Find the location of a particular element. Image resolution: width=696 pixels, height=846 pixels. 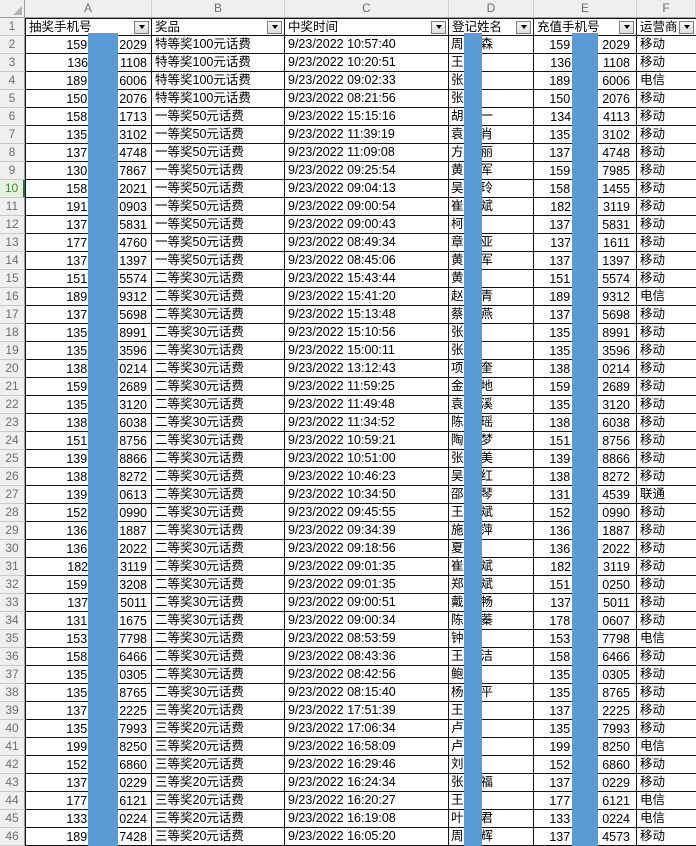

cell-registered-name: 施萍 is located at coordinates (491, 531).